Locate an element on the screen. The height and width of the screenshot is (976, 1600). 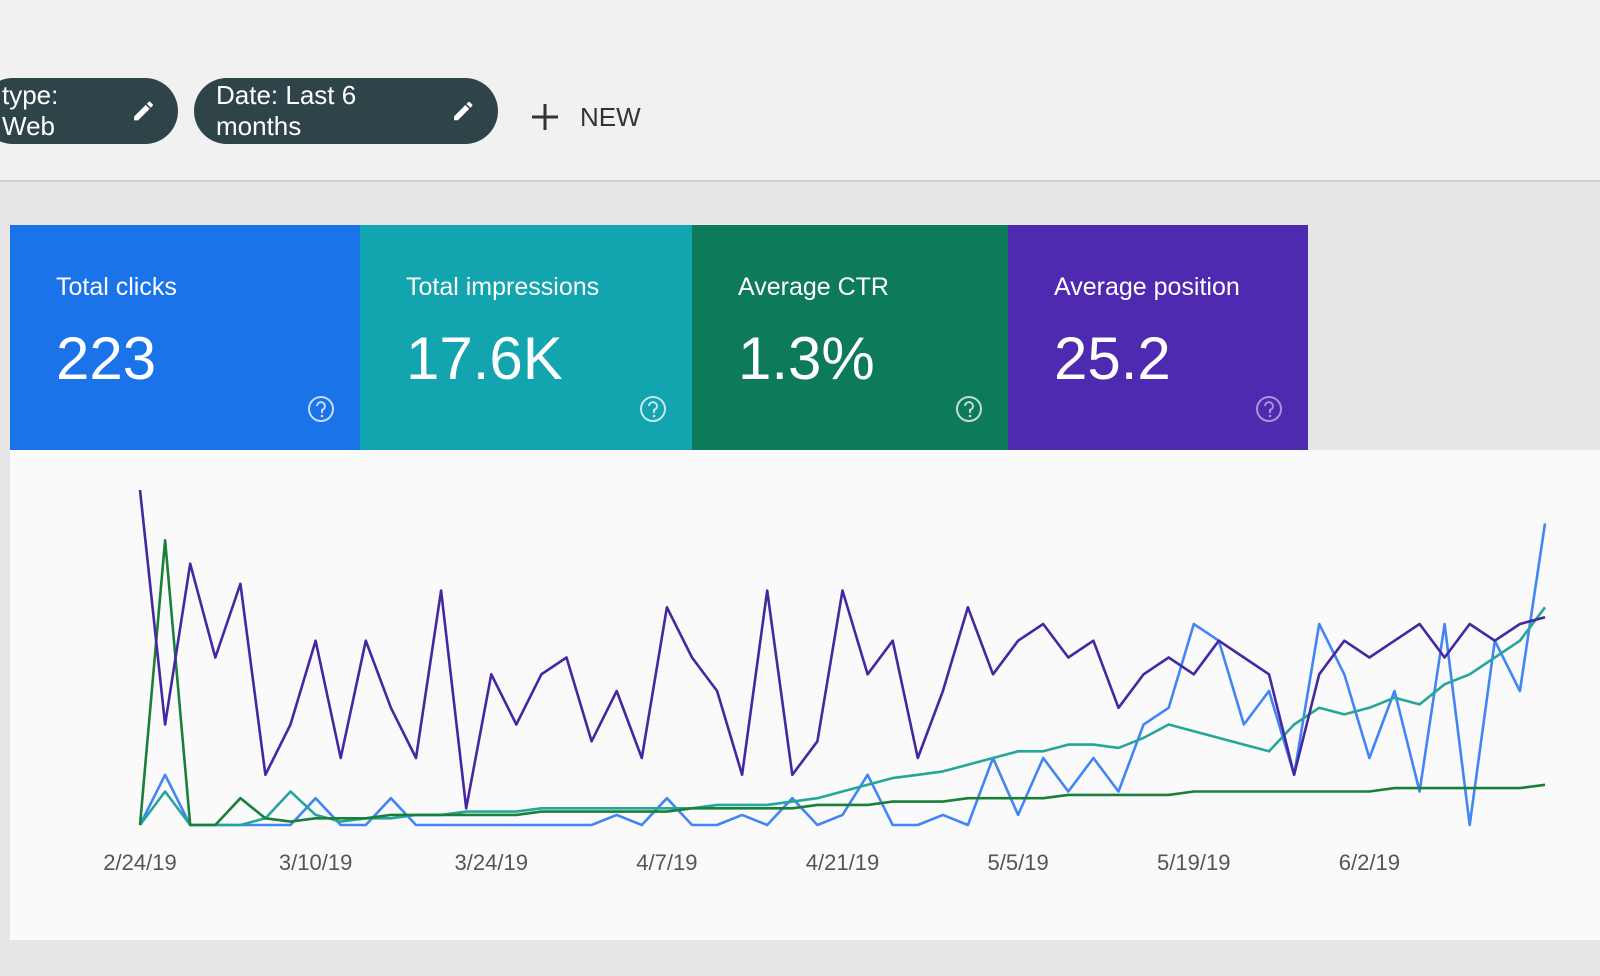
filter-text: Date: Last 6 months is located at coordinates (286, 110).